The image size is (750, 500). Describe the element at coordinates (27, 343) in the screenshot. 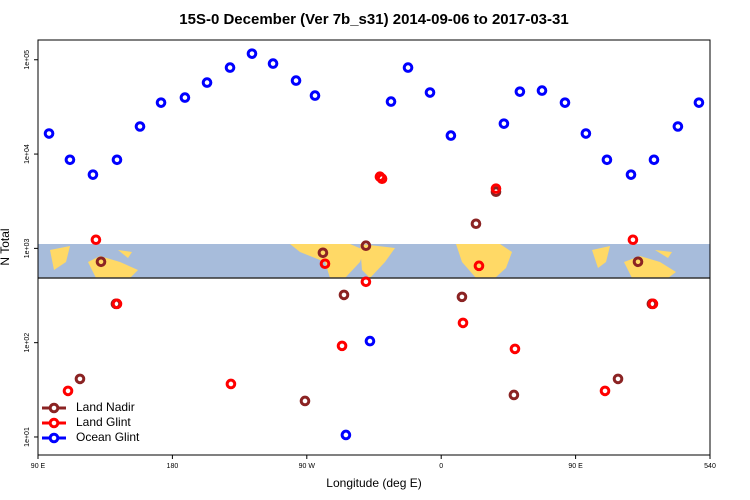

I see `y-tick-label: 1e+02` at that location.